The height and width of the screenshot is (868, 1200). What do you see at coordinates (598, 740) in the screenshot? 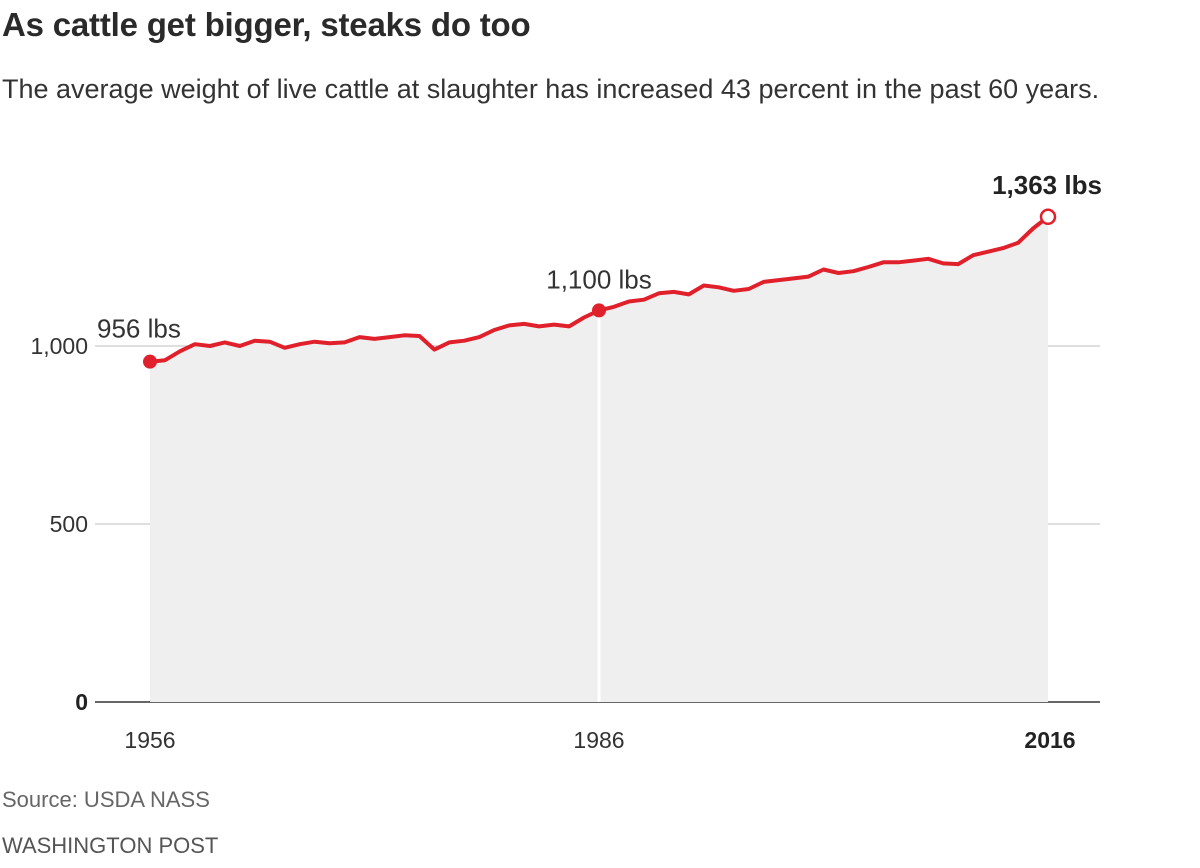
I see `x-tick-label-1986: 1986` at bounding box center [598, 740].